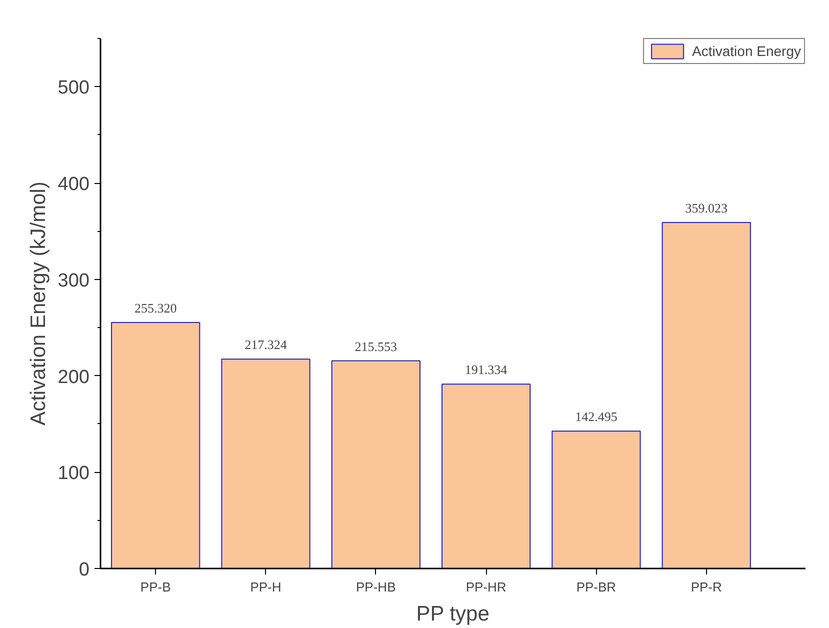 This screenshot has height=628, width=829. What do you see at coordinates (74, 281) in the screenshot?
I see `y-tick-label: 300` at bounding box center [74, 281].